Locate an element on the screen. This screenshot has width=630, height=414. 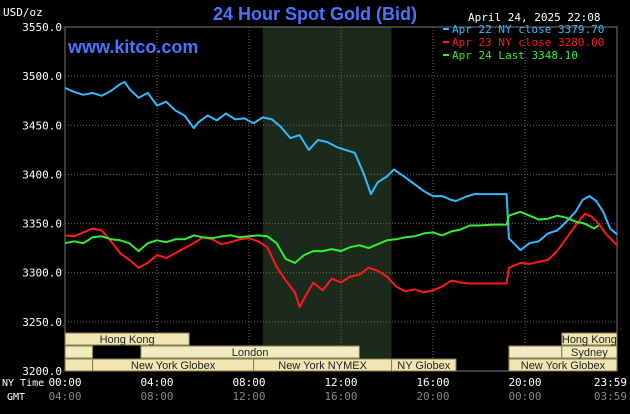
timestamp: April 24, 2025 22:08 is located at coordinates (534, 17).